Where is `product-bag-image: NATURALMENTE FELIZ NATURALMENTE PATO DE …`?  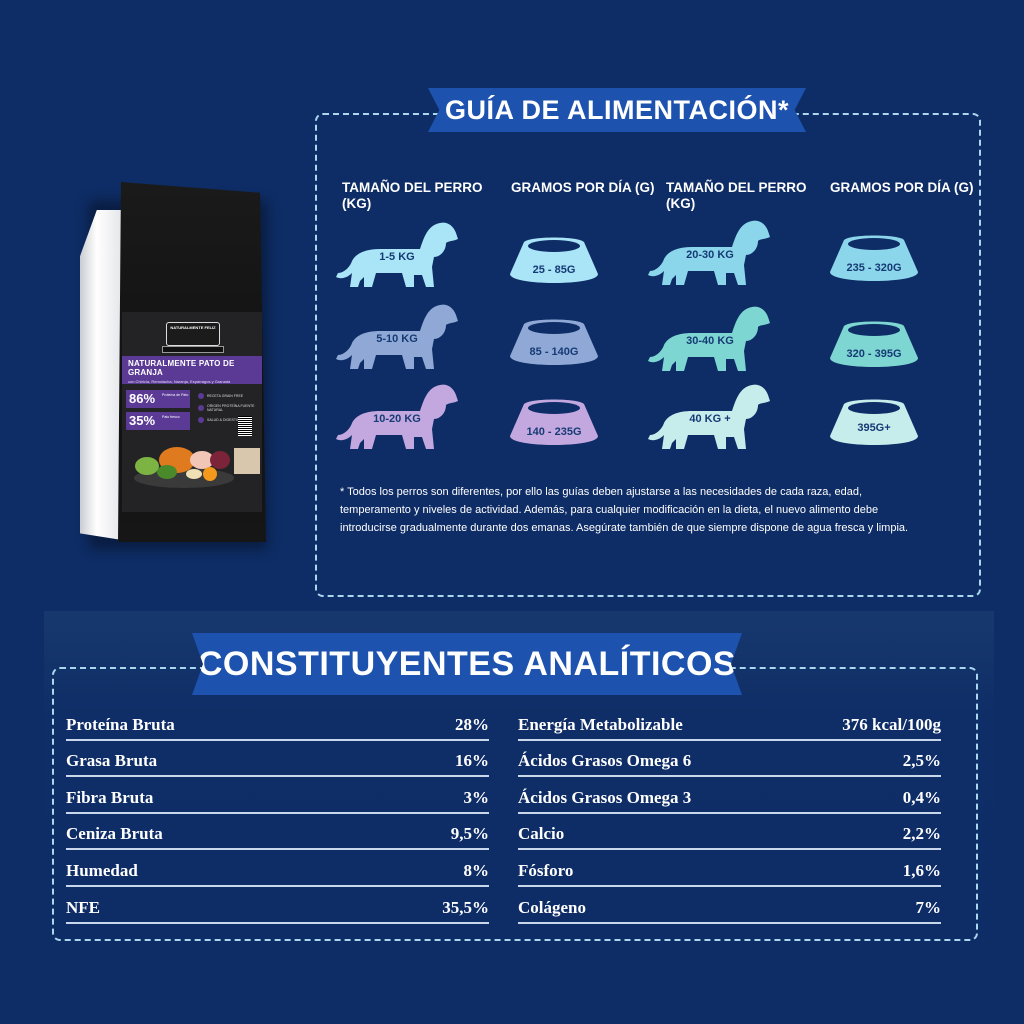
product-bag-image: NATURALMENTE FELIZ NATURALMENTE PATO DE … is located at coordinates (175, 365).